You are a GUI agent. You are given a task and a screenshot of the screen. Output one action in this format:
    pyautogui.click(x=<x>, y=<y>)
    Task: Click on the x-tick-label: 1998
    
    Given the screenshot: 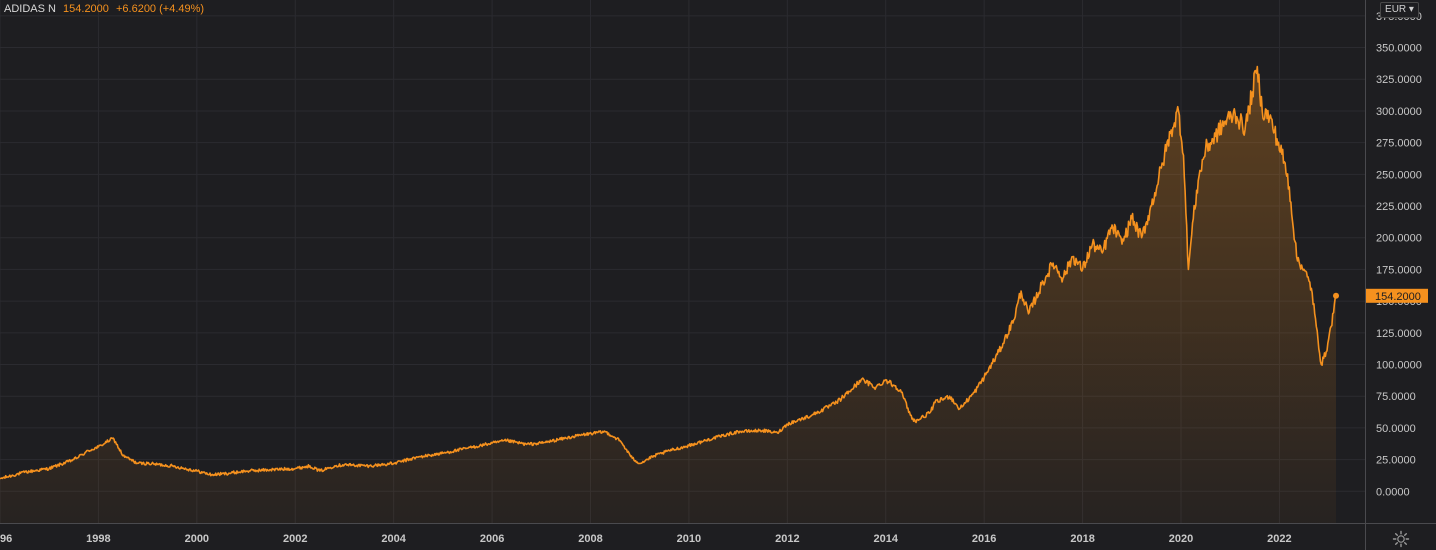 What is the action you would take?
    pyautogui.click(x=98, y=539)
    